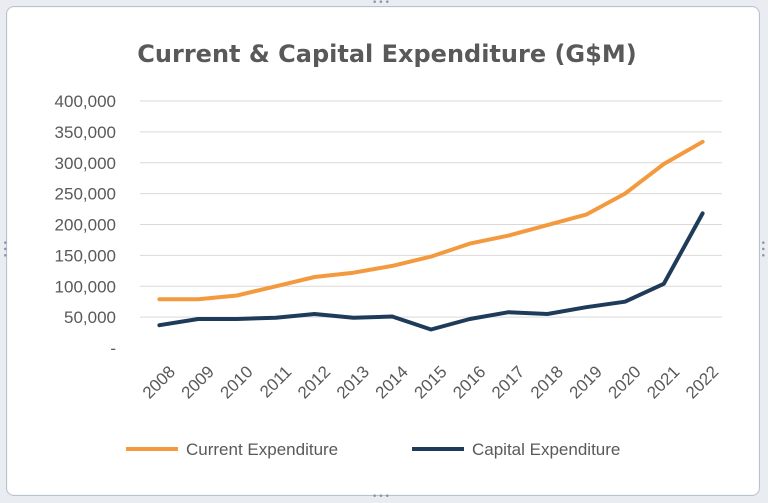 The image size is (768, 503). I want to click on resize-handle-right: •••, so click(762, 249).